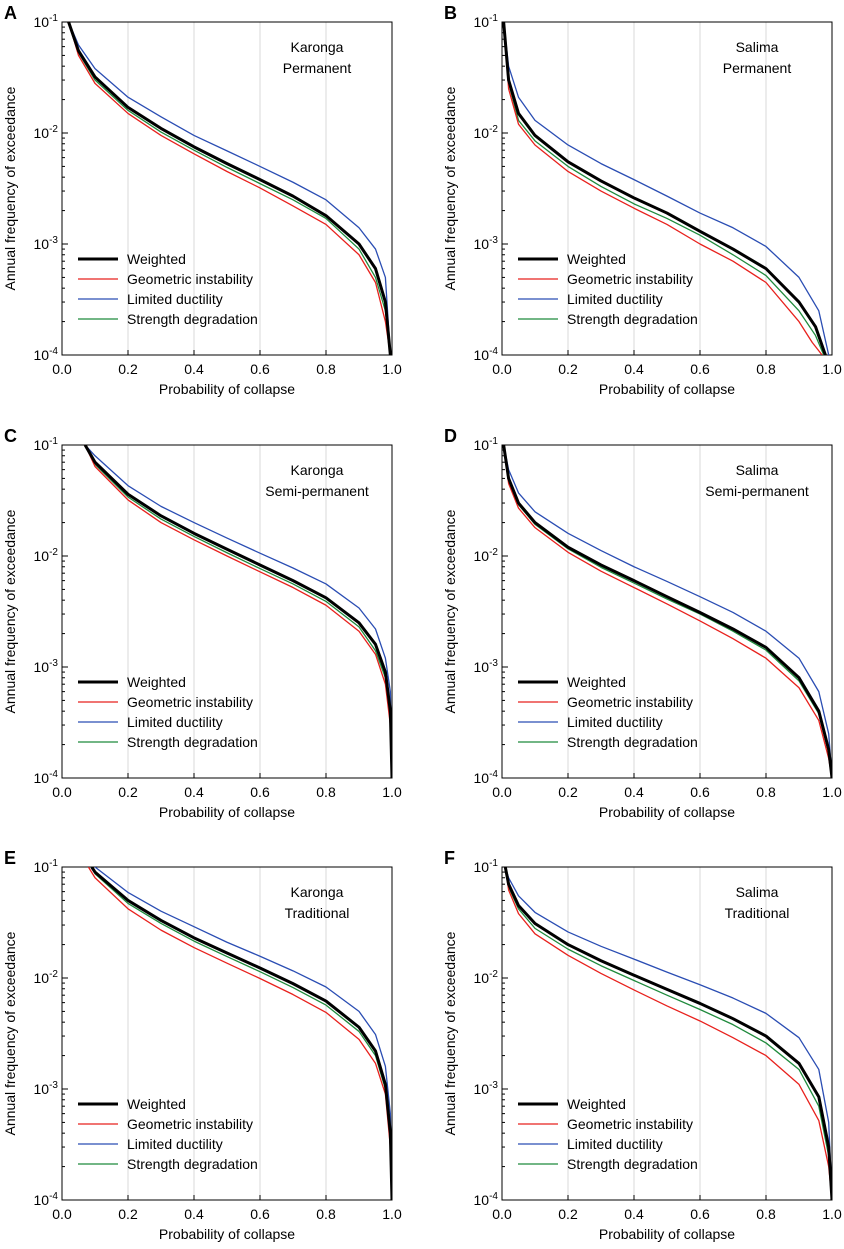  I want to click on panel-e-location-label: Karonga, so click(317, 892).